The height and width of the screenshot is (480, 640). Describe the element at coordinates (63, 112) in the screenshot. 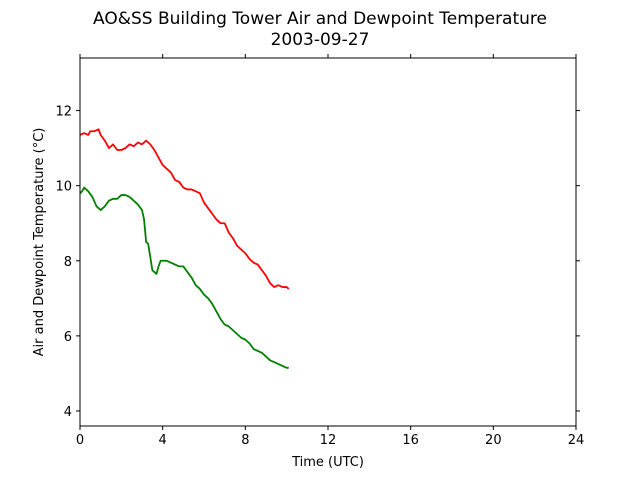

I see `y-tick-label: 12` at that location.